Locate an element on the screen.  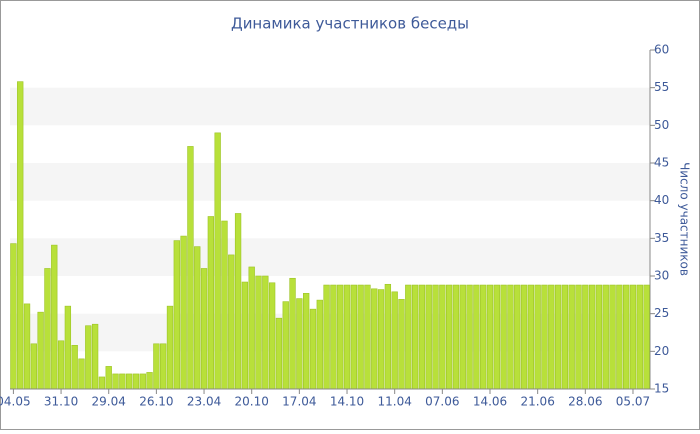
y-tick-label: 35 is located at coordinates (661, 238).